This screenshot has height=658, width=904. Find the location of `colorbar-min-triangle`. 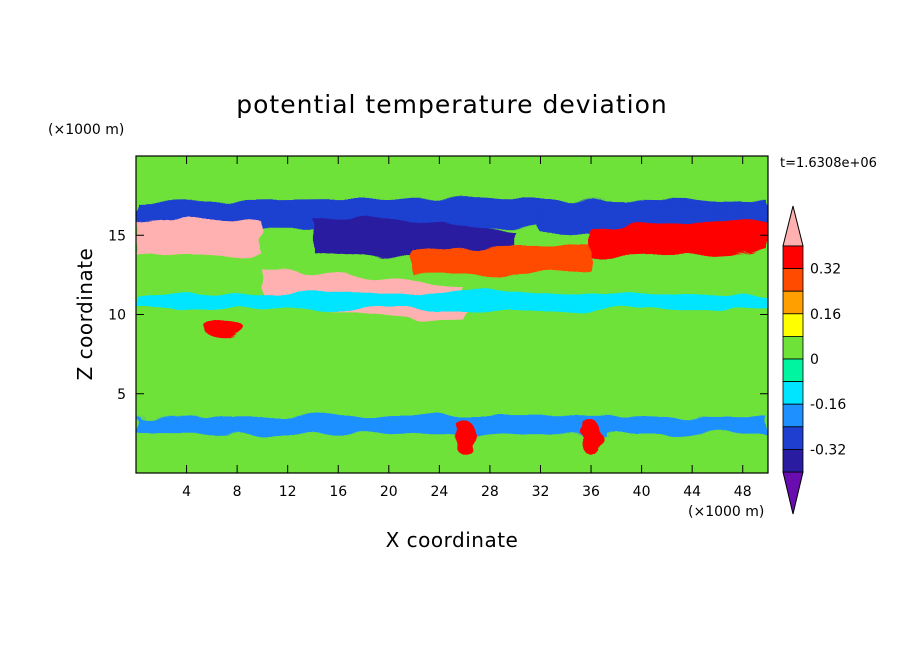

colorbar-min-triangle is located at coordinates (793, 493).